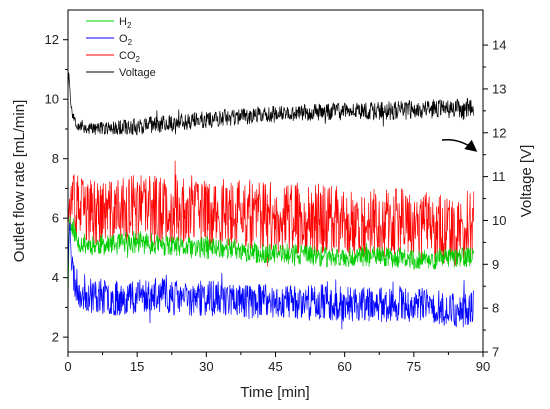 This screenshot has width=550, height=409. What do you see at coordinates (499, 176) in the screenshot?
I see `y-right-tick-label: 11` at bounding box center [499, 176].